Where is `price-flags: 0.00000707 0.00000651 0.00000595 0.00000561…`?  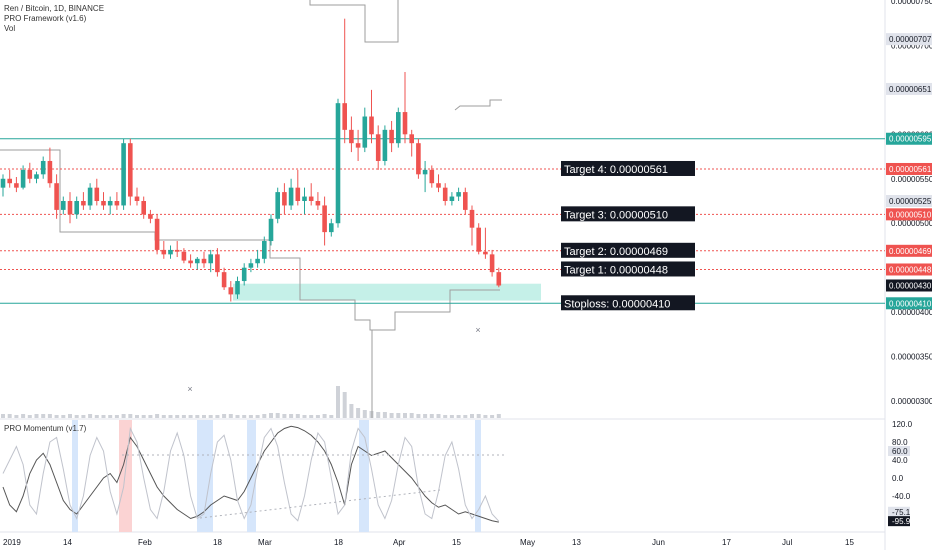 price-flags: 0.00000707 0.00000651 0.00000595 0.00000561… is located at coordinates (909, 171).